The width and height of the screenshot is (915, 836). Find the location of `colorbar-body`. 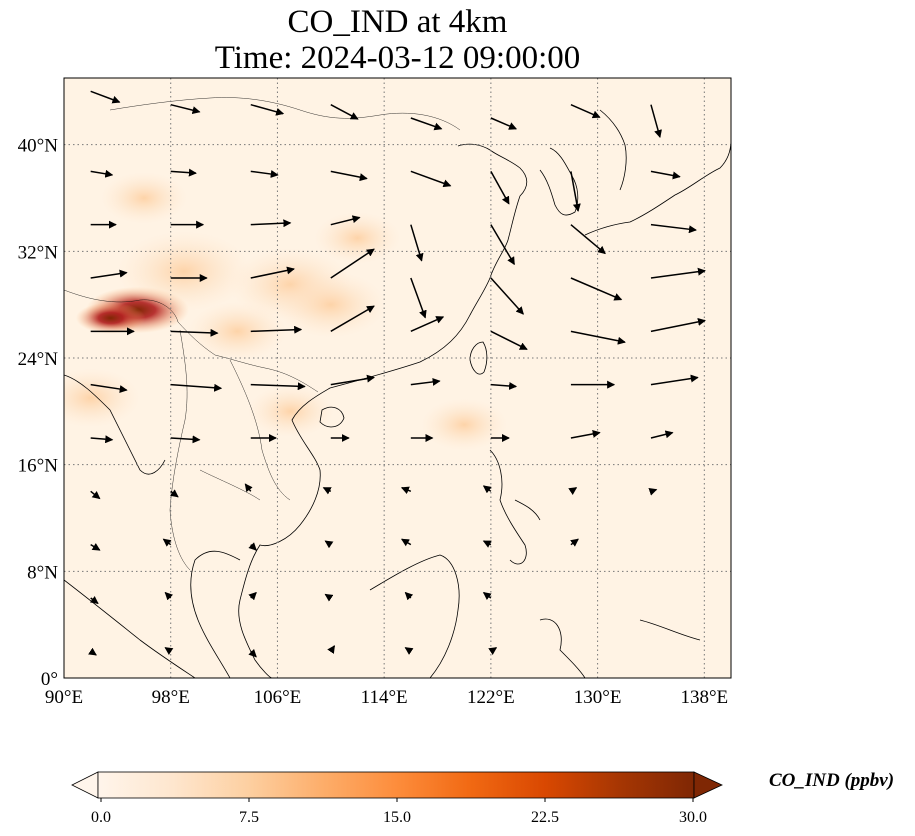

colorbar-body is located at coordinates (396, 785).